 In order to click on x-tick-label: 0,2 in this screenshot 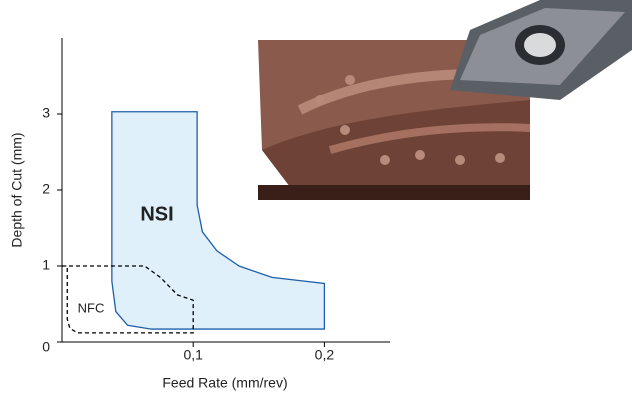, I will do `click(325, 355)`.